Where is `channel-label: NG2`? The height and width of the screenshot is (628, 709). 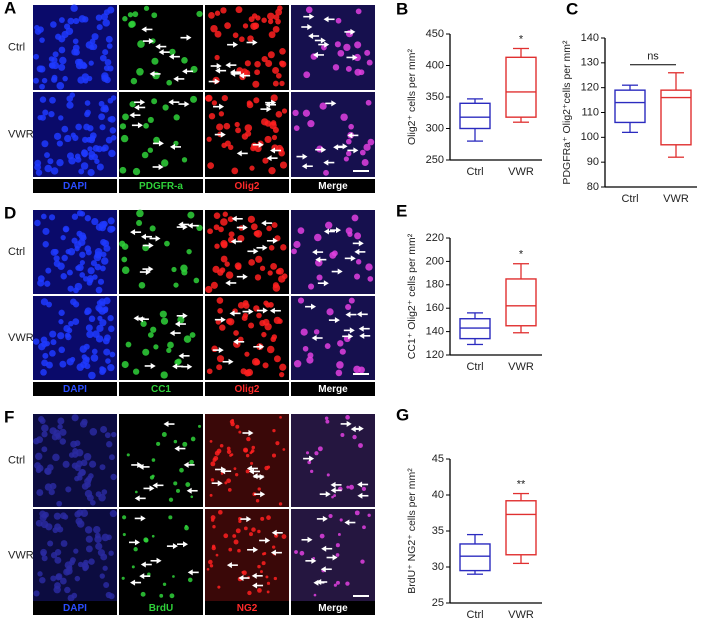 channel-label: NG2 is located at coordinates (247, 608).